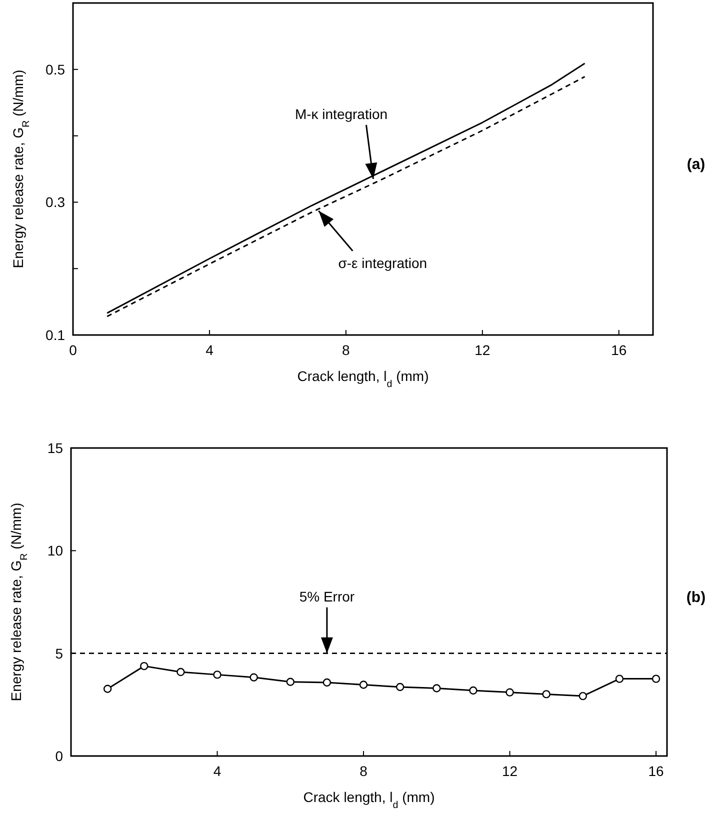  I want to click on y-tick-label: 0.1, so click(56, 335).